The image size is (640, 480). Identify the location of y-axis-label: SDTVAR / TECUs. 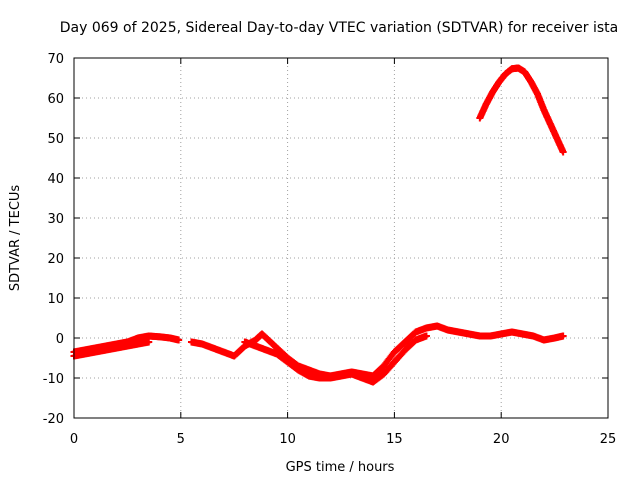
(15, 238).